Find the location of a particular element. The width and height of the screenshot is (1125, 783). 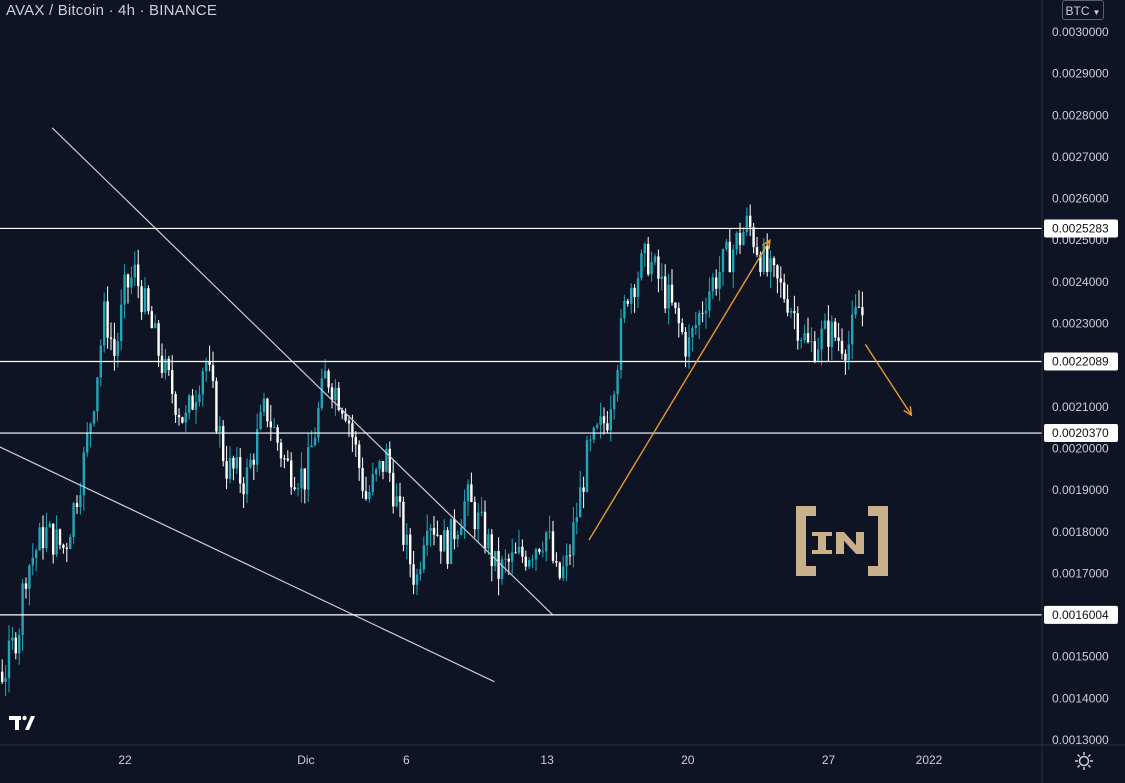

y-tick-label: 0.0019000 is located at coordinates (1080, 490).